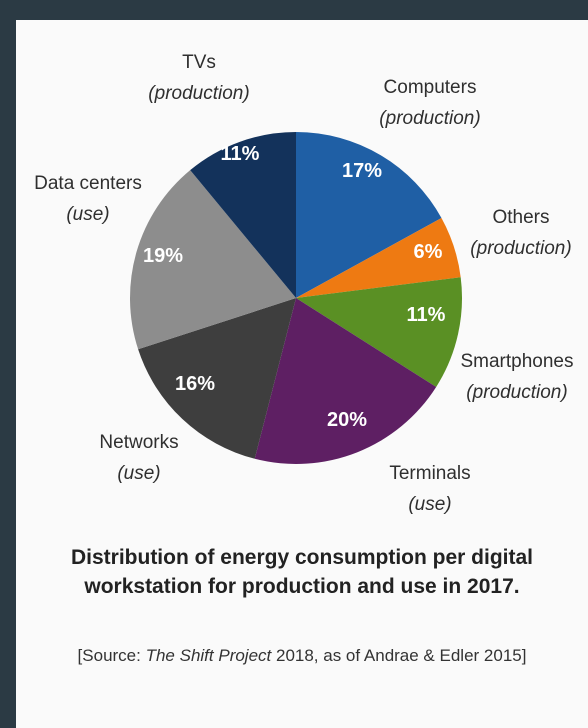 Image resolution: width=588 pixels, height=728 pixels. Describe the element at coordinates (88, 183) in the screenshot. I see `category-label: Data centers` at that location.